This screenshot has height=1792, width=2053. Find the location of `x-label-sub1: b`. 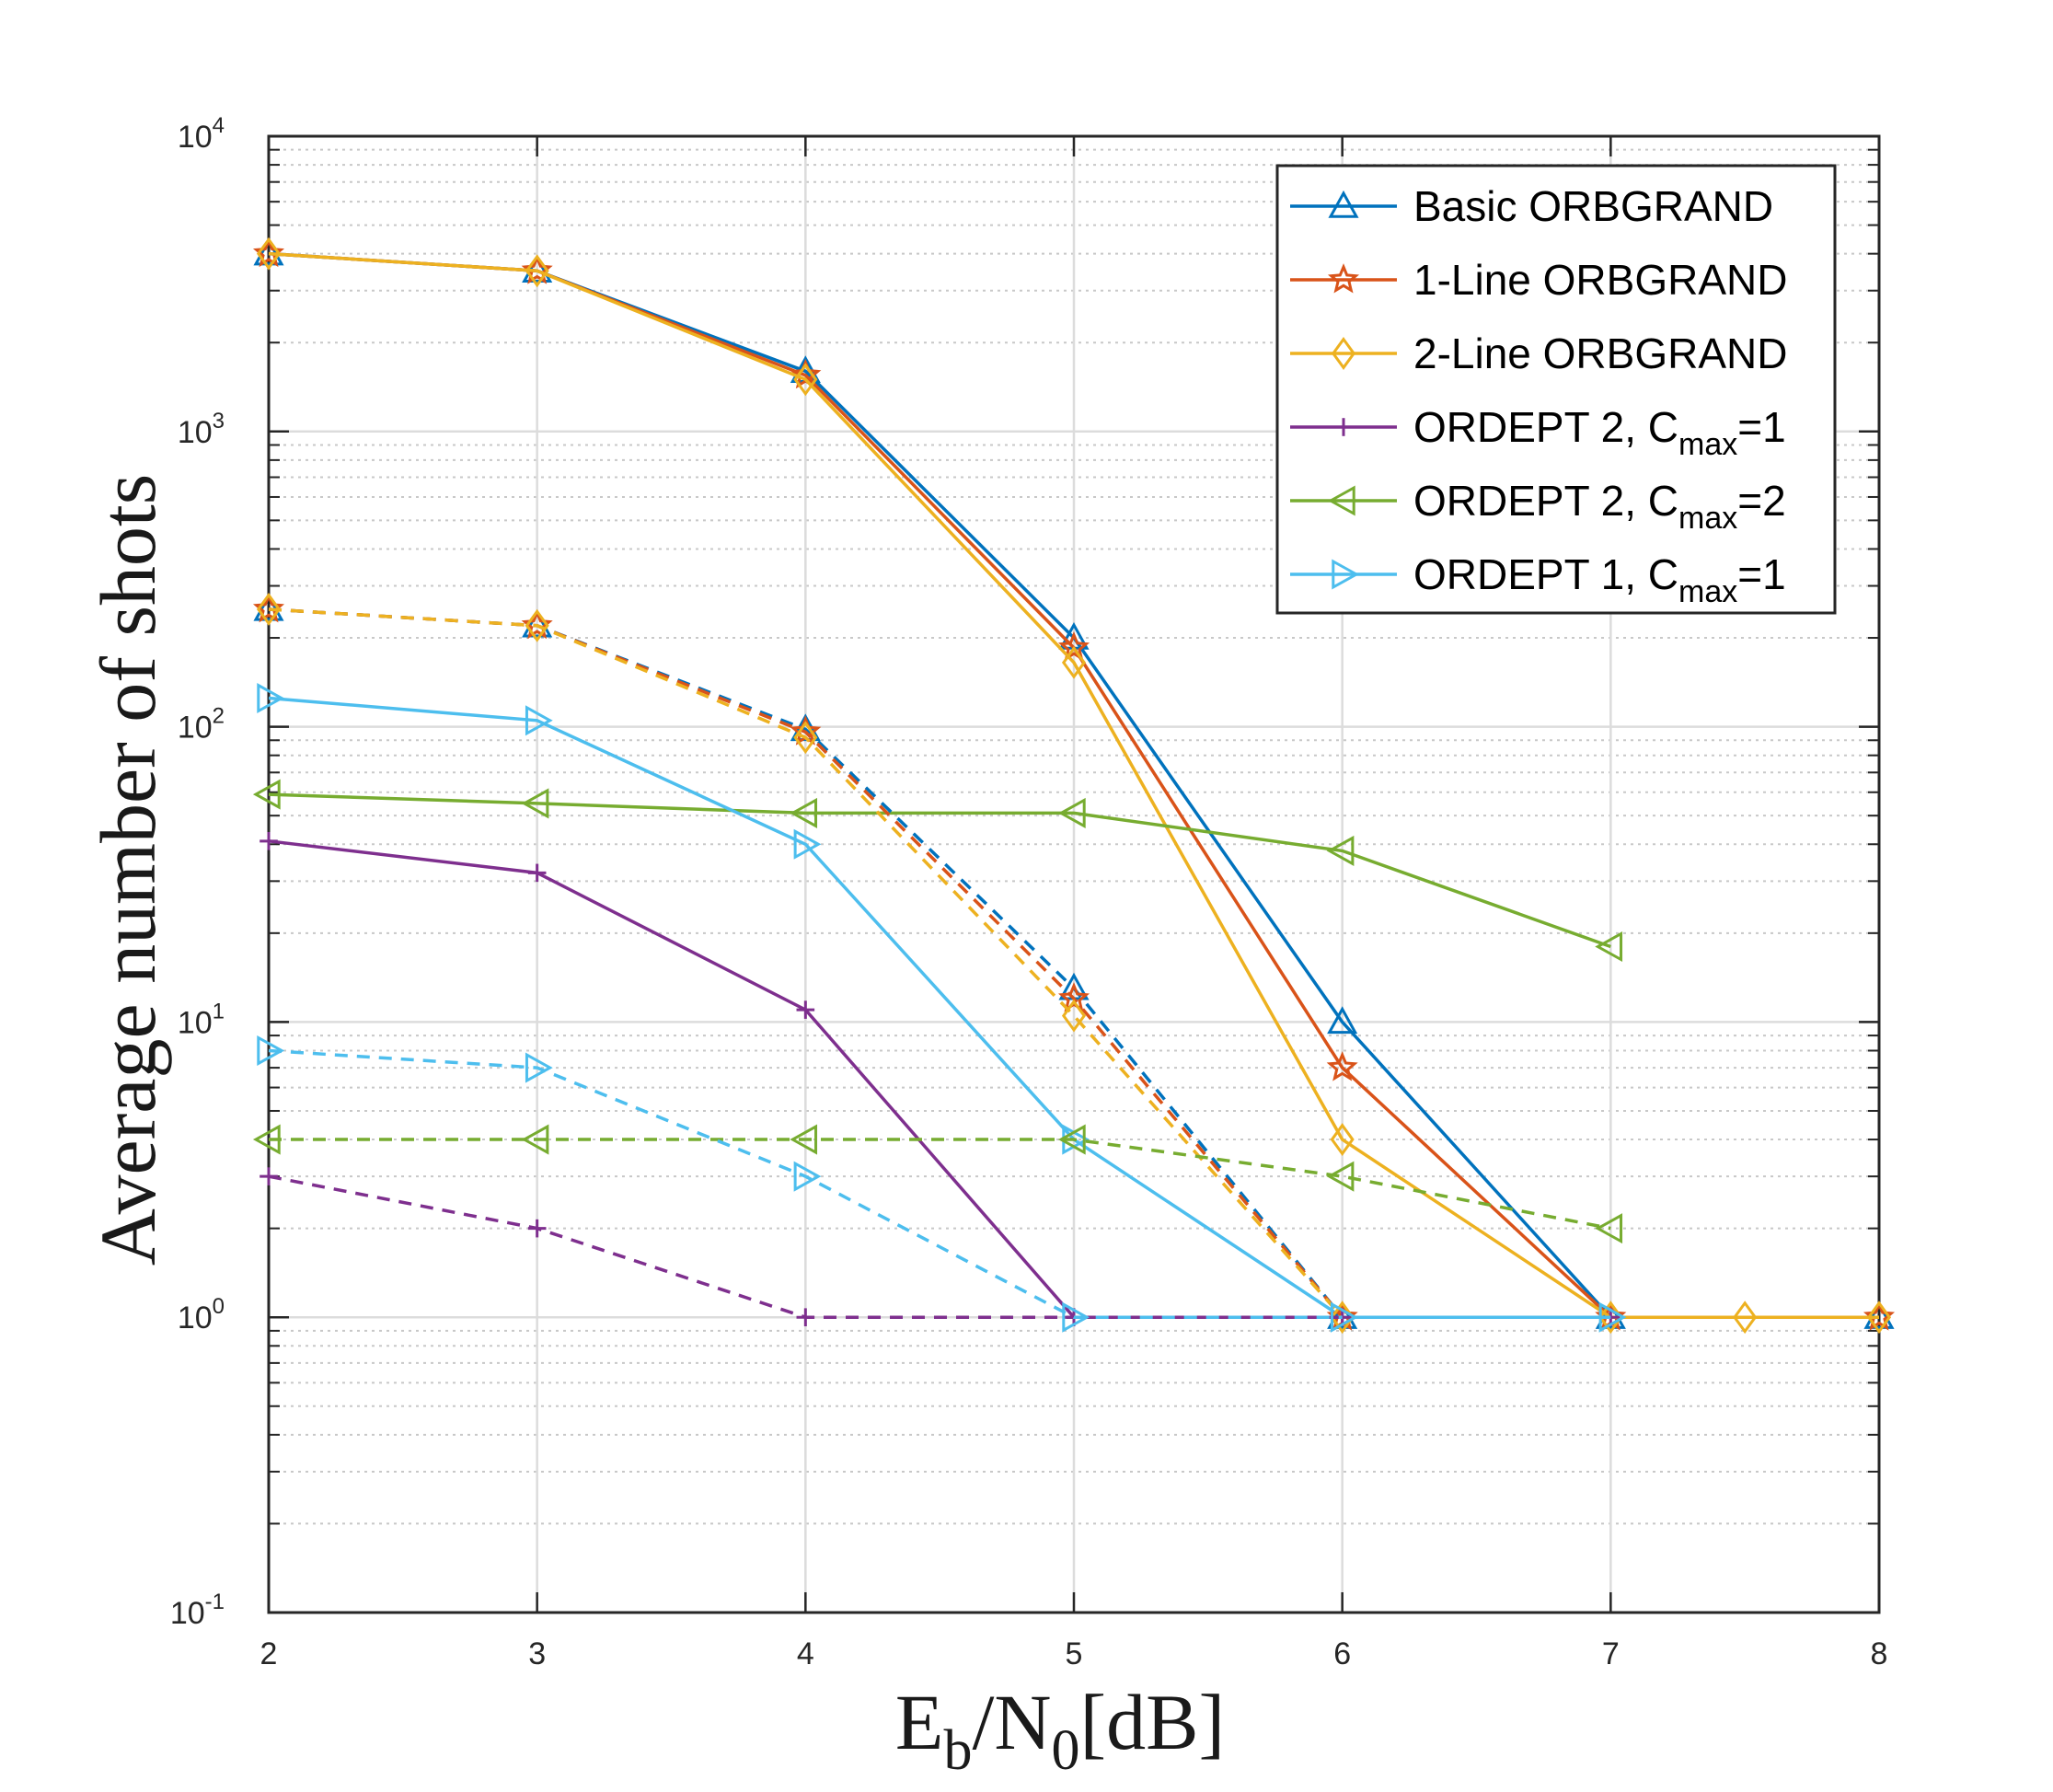

x-label-sub1: b is located at coordinates (957, 1751).